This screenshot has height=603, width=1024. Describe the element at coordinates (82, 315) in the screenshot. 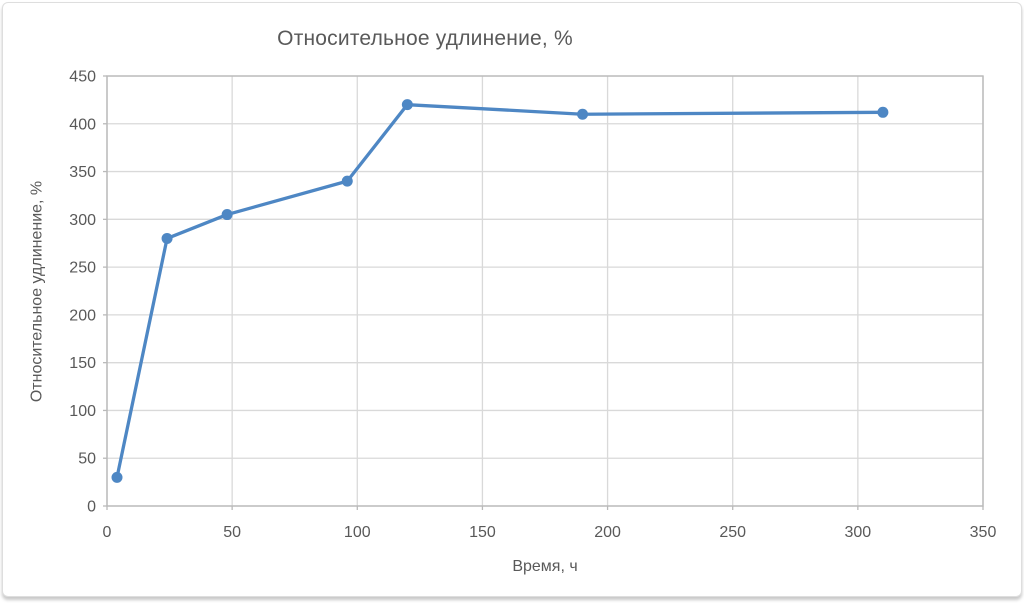

I see `y-tick-label: 200` at that location.